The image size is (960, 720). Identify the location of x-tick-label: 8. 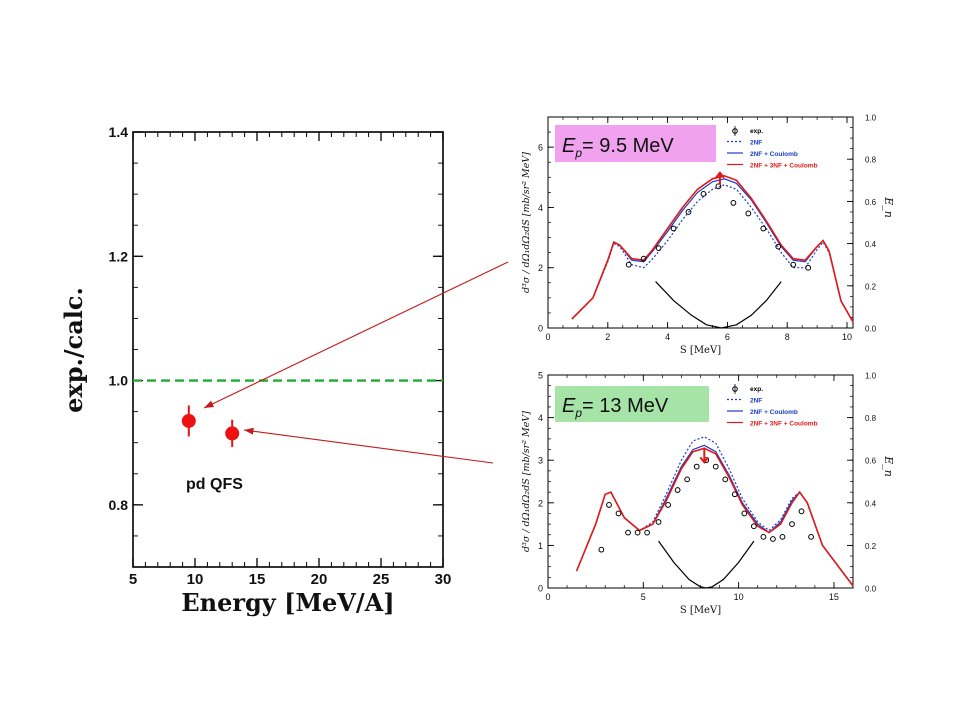
(787, 337).